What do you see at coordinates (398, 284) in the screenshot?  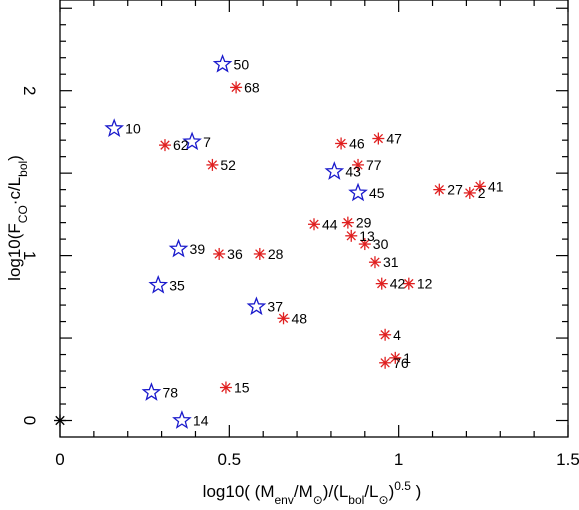 I see `point-label: 42` at bounding box center [398, 284].